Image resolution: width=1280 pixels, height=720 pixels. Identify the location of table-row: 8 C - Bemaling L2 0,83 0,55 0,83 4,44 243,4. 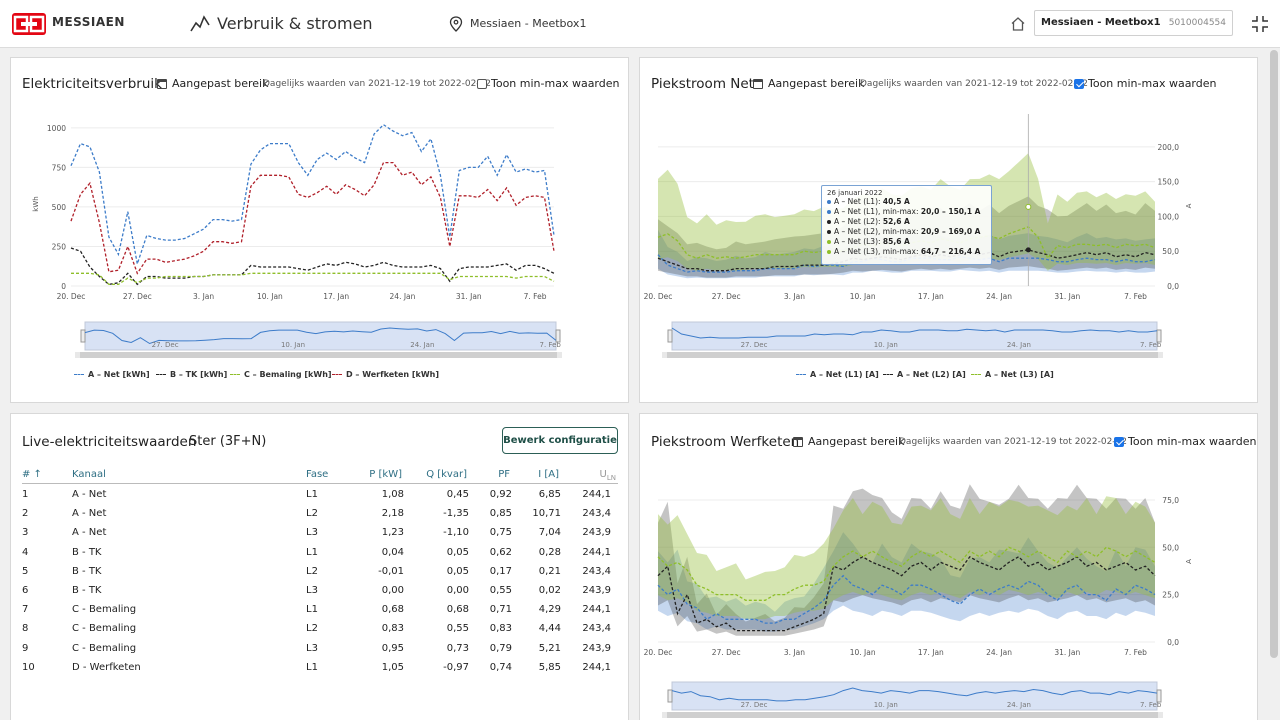
(320, 628).